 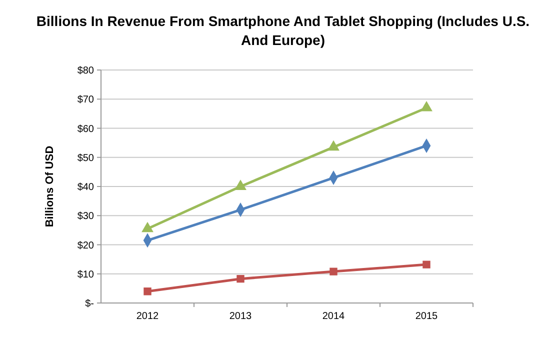 What do you see at coordinates (85, 129) in the screenshot?
I see `y-tick-label: $60` at bounding box center [85, 129].